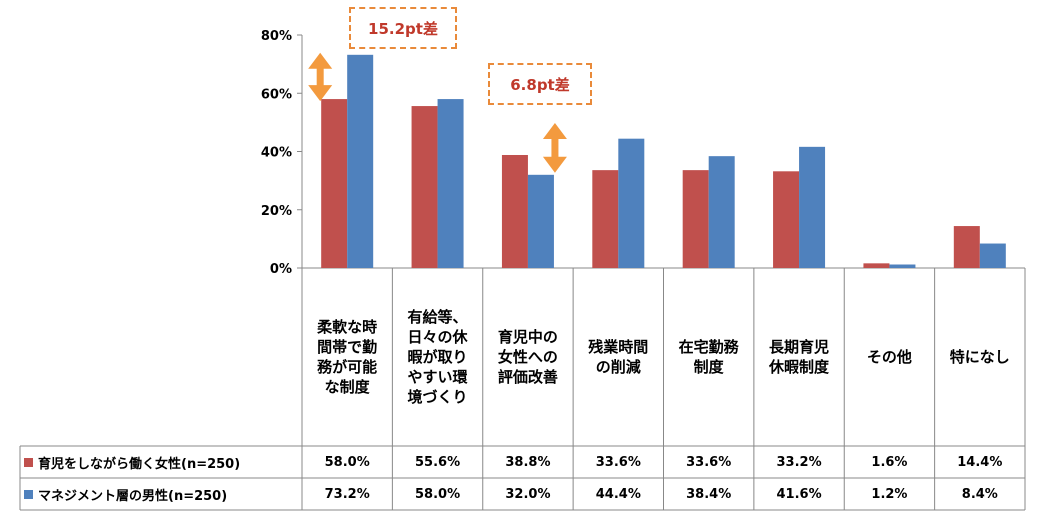 The width and height of the screenshot is (1041, 511). I want to click on y-tick-label: 40%, so click(276, 153).